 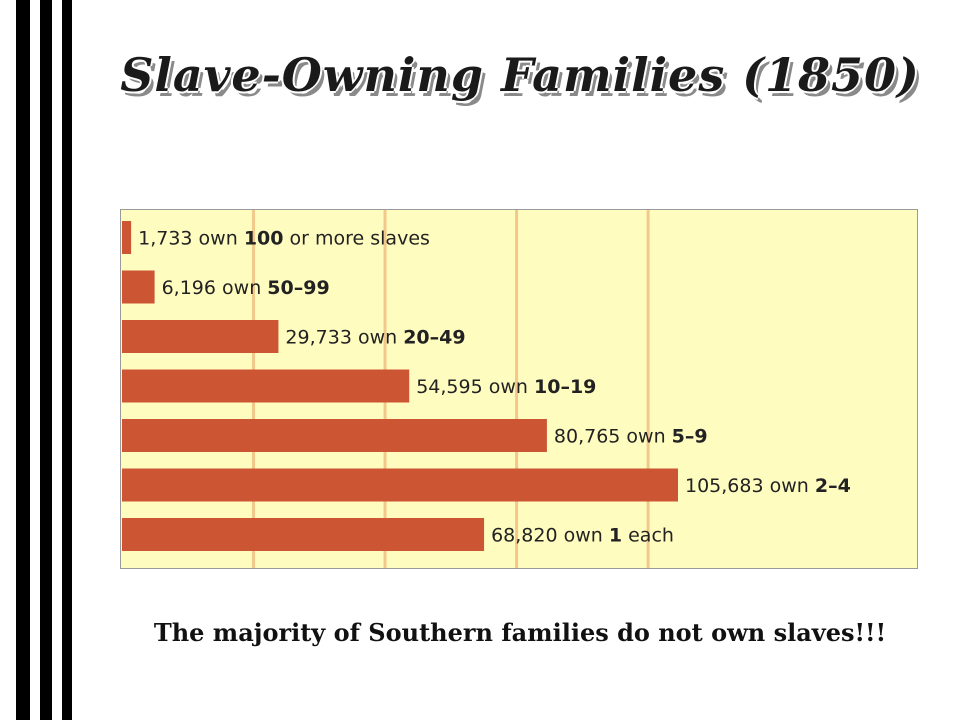 I want to click on bar-label-range: 5–9, so click(x=690, y=437).